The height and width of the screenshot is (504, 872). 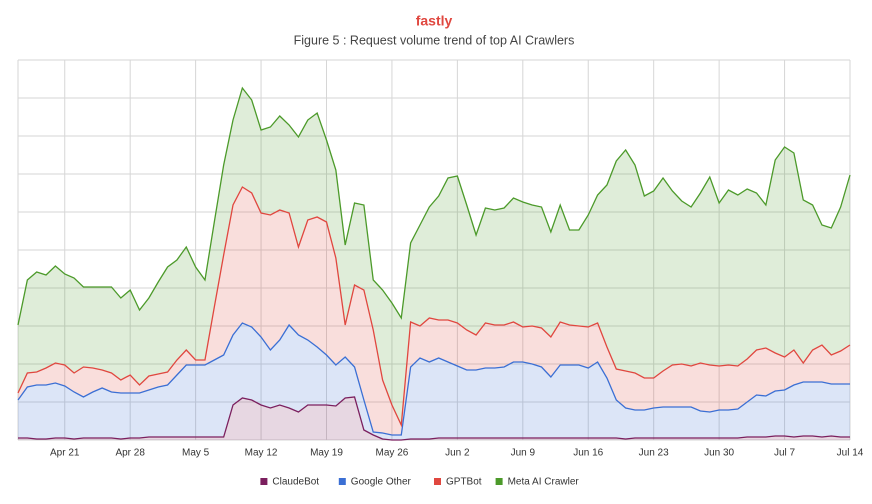 I want to click on brand: fastly, so click(x=434, y=21).